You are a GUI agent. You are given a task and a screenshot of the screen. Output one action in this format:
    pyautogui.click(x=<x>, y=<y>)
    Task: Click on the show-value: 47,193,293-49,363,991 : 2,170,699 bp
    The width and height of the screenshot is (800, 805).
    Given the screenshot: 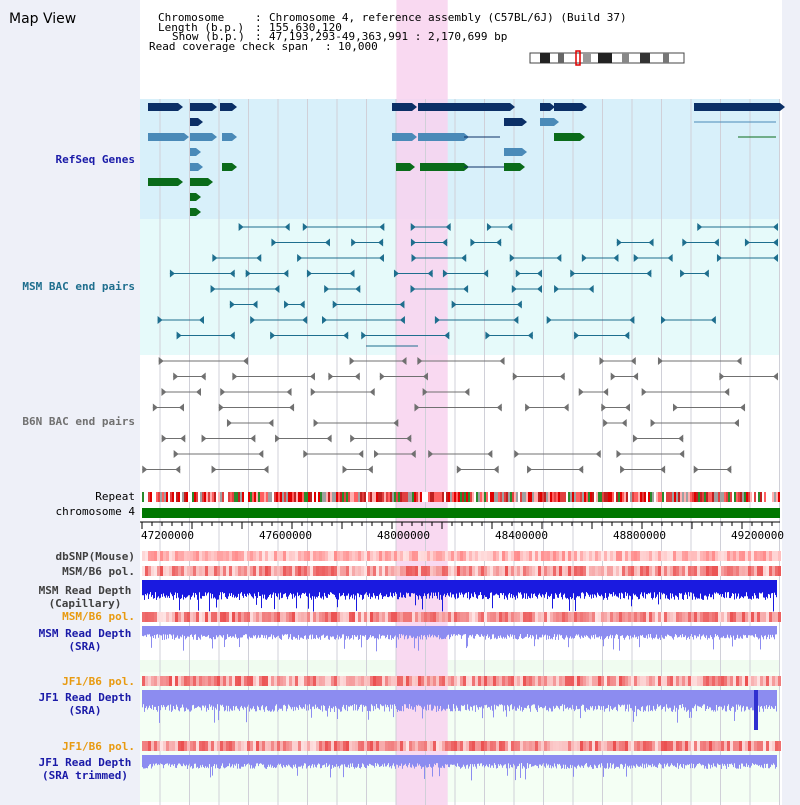 What is the action you would take?
    pyautogui.click(x=388, y=36)
    